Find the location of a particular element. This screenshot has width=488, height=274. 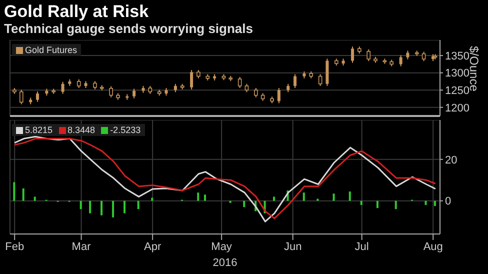

y-tick-label: 1350 is located at coordinates (457, 56).